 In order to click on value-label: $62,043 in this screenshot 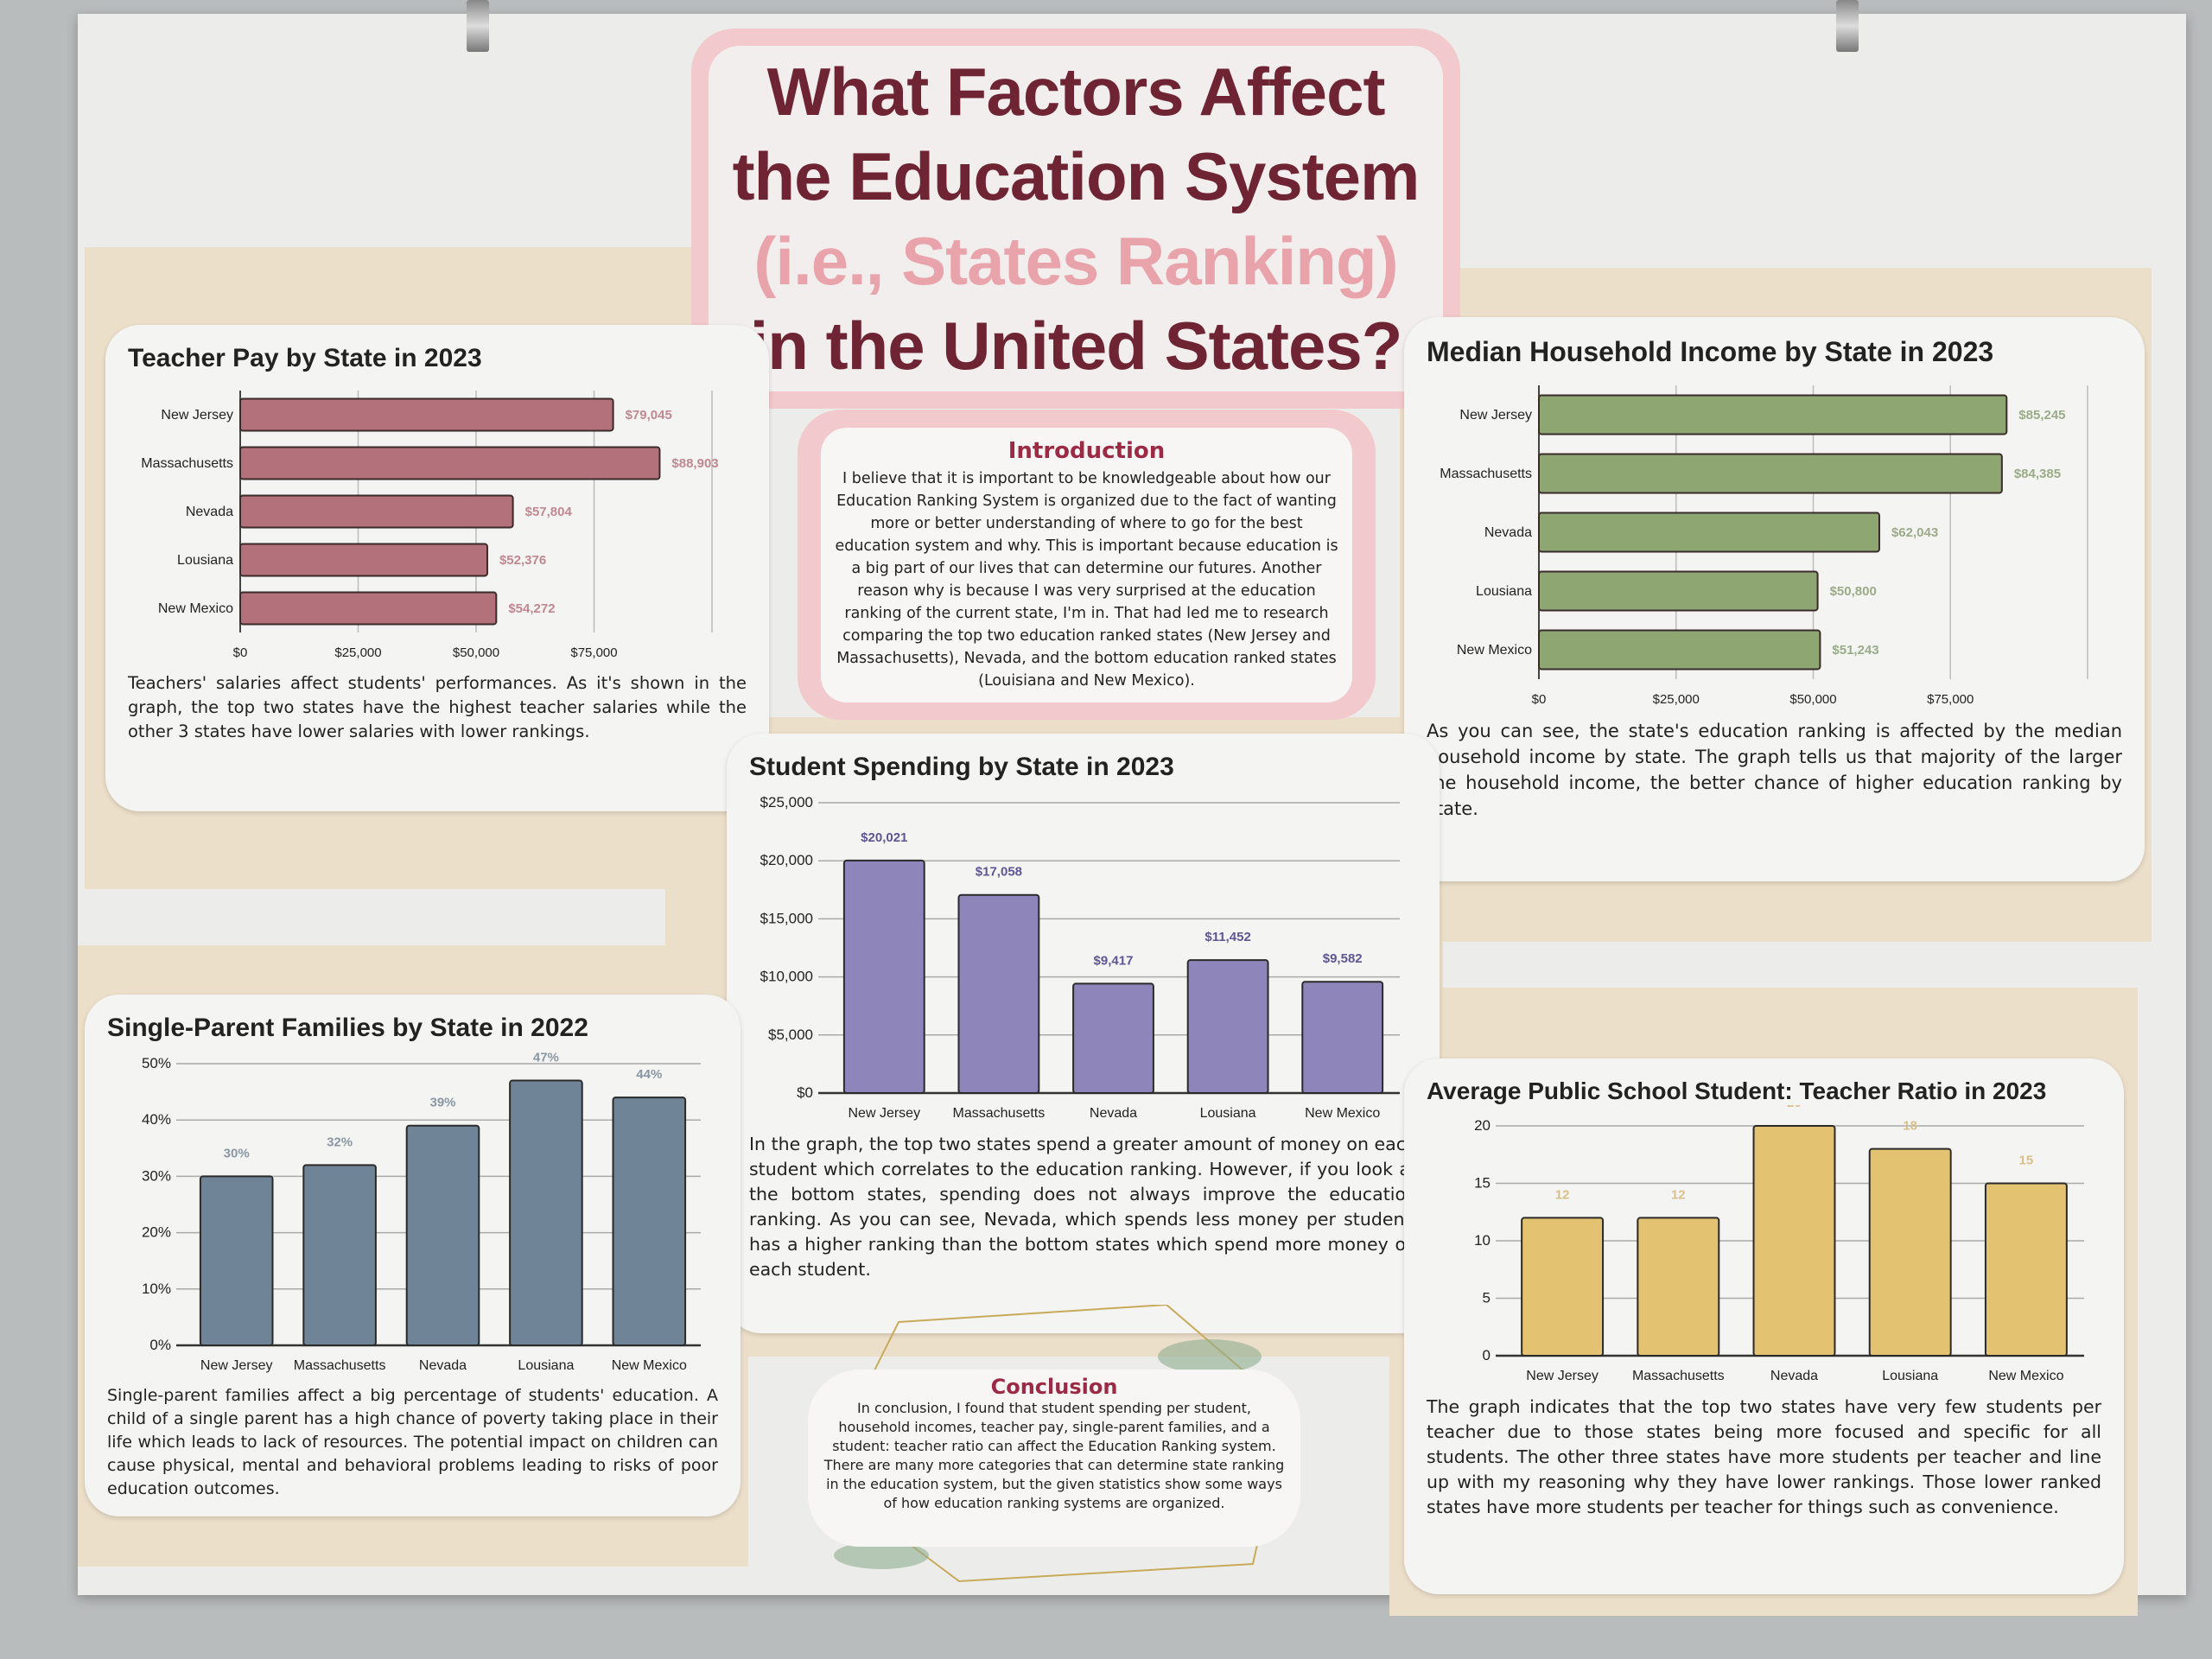, I will do `click(1914, 532)`.